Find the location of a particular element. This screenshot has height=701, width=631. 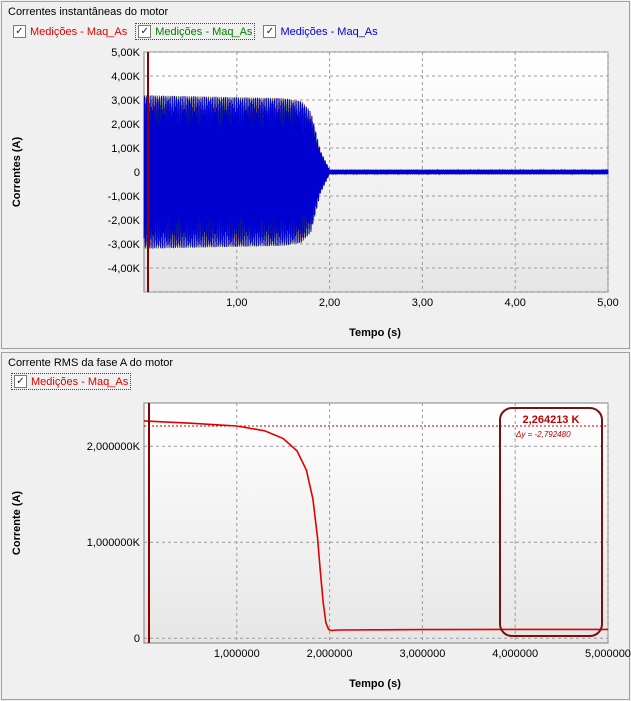

top-y-tick-label: -2,00K is located at coordinates (124, 221).